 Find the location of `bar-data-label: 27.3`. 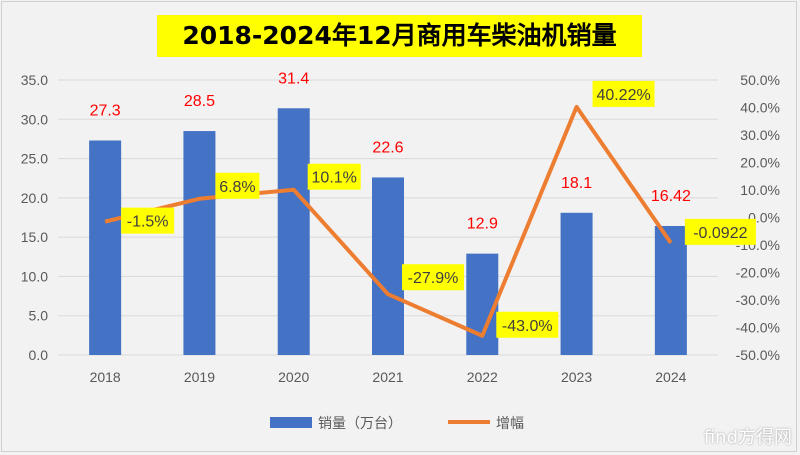

bar-data-label: 27.3 is located at coordinates (105, 111).